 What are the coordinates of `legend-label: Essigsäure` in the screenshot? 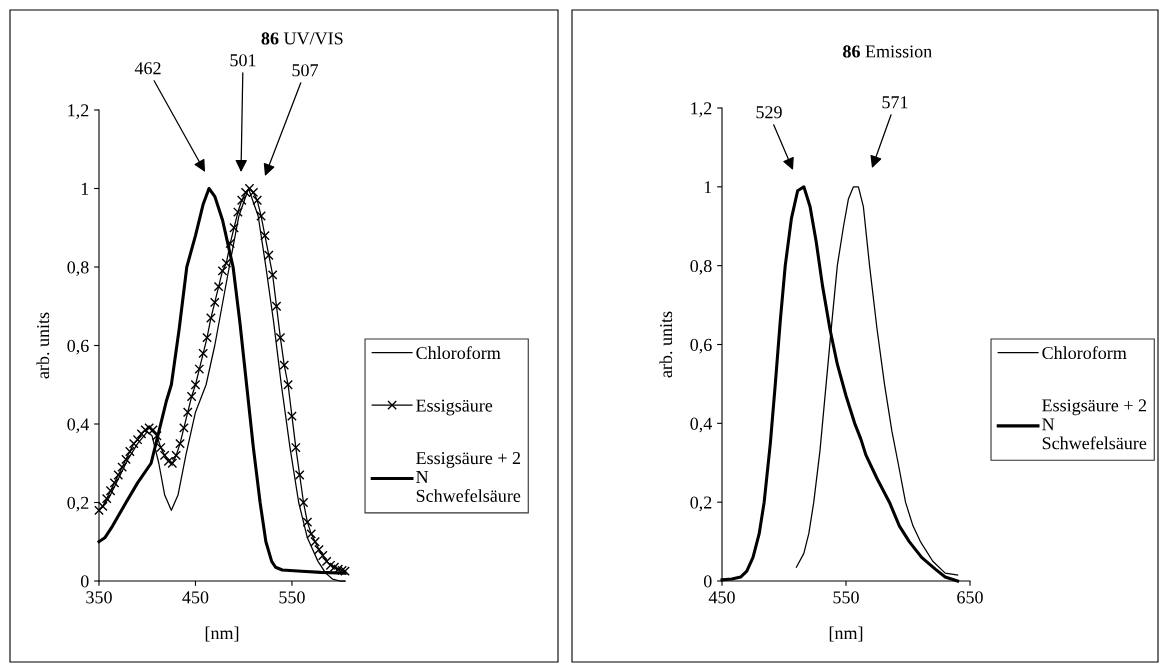 It's located at (454, 407).